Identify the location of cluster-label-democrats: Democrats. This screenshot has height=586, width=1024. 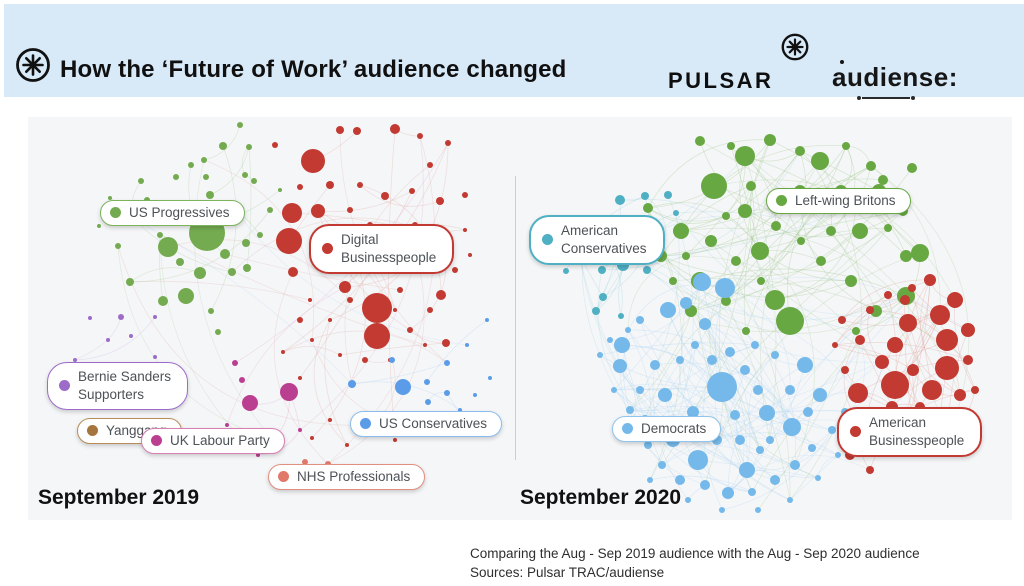
(667, 429).